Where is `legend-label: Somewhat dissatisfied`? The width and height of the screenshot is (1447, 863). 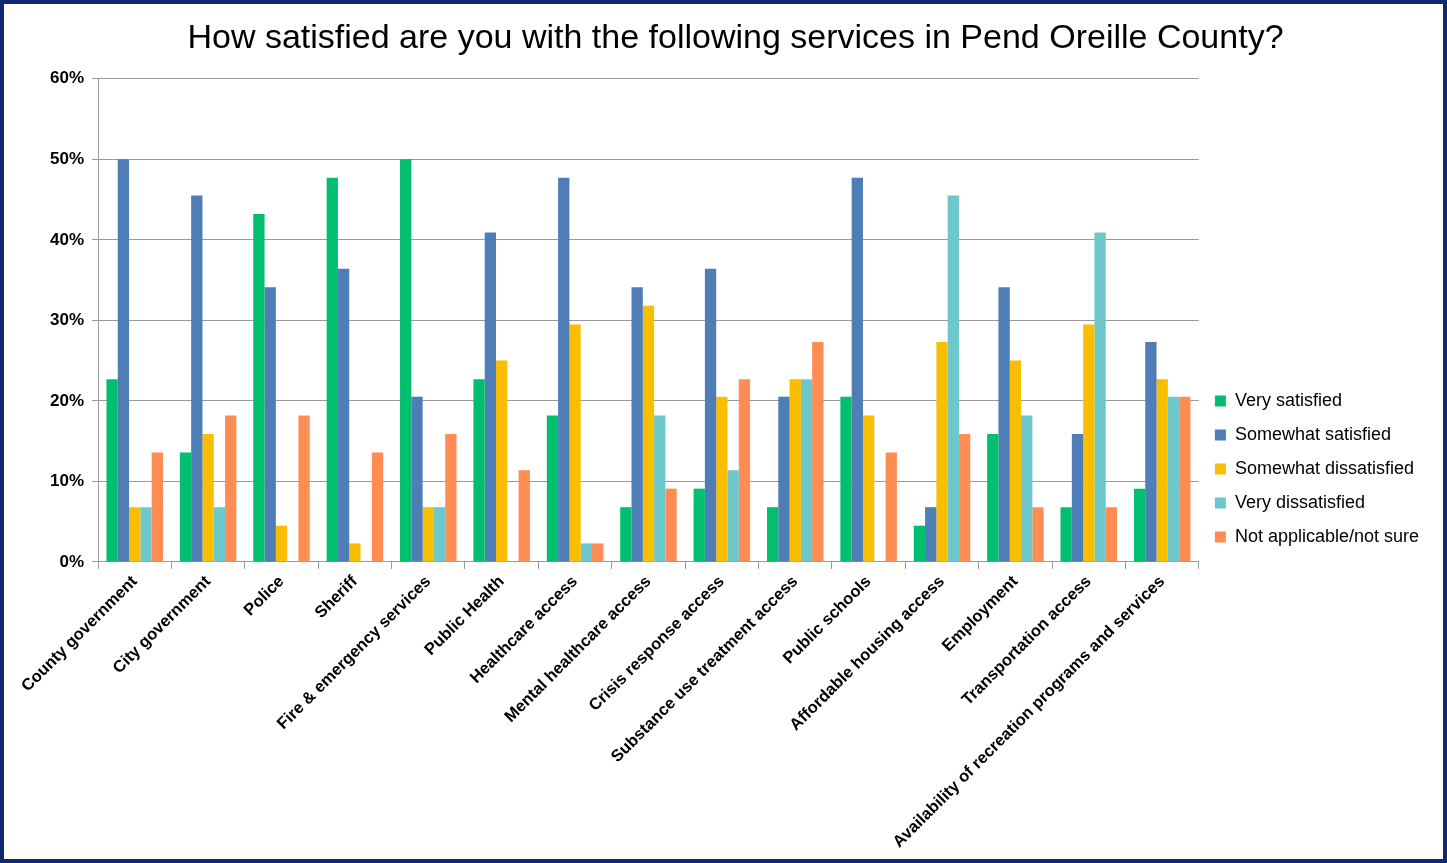
legend-label: Somewhat dissatisfied is located at coordinates (1324, 467).